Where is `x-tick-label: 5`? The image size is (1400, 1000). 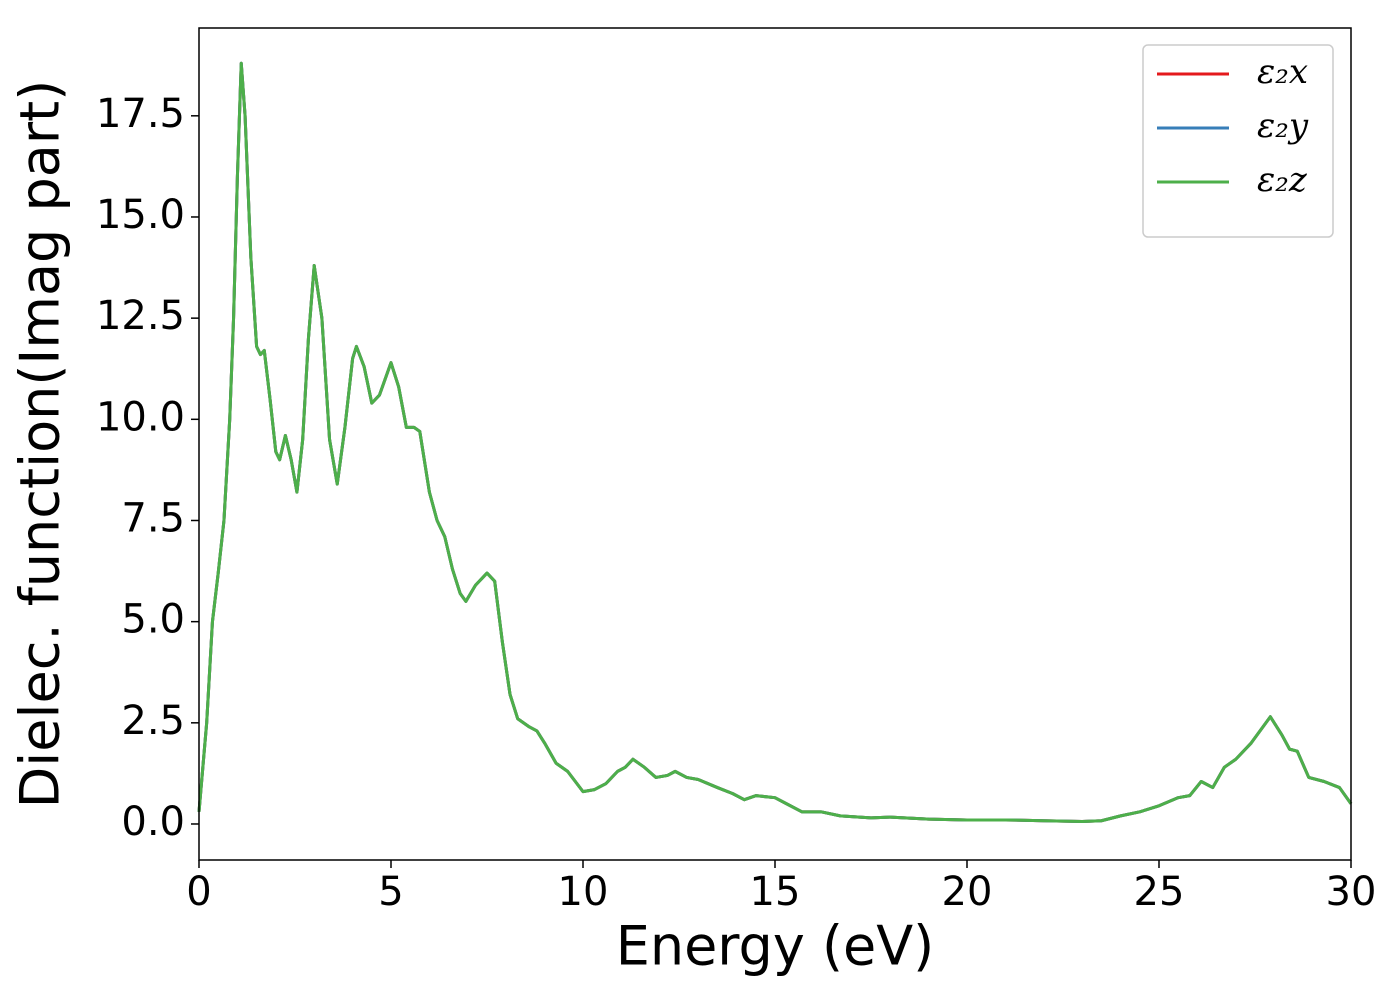
x-tick-label: 5 is located at coordinates (390, 892).